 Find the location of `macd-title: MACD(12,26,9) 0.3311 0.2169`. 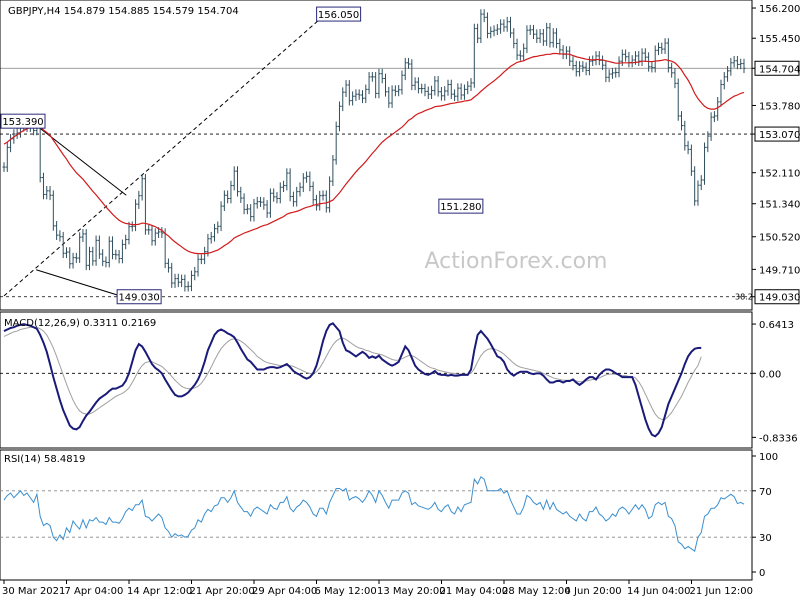

macd-title: MACD(12,26,9) 0.3311 0.2169 is located at coordinates (80, 323).